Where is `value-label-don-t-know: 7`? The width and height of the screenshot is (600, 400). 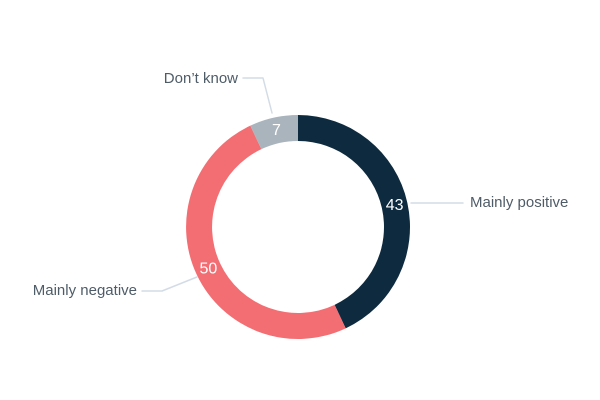
value-label-don-t-know: 7 is located at coordinates (276, 130).